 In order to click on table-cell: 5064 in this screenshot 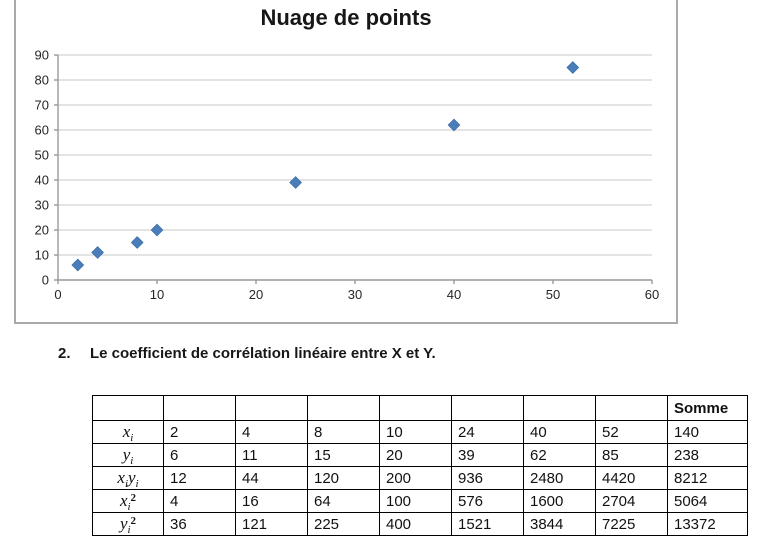, I will do `click(707, 501)`.